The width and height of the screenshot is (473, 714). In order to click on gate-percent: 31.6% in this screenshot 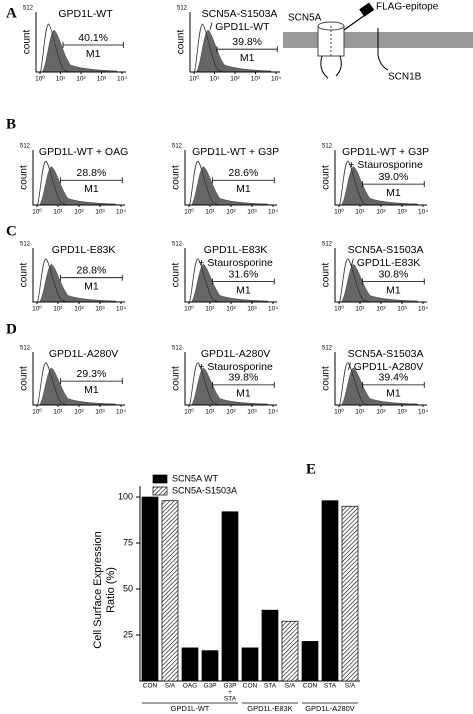, I will do `click(244, 274)`.